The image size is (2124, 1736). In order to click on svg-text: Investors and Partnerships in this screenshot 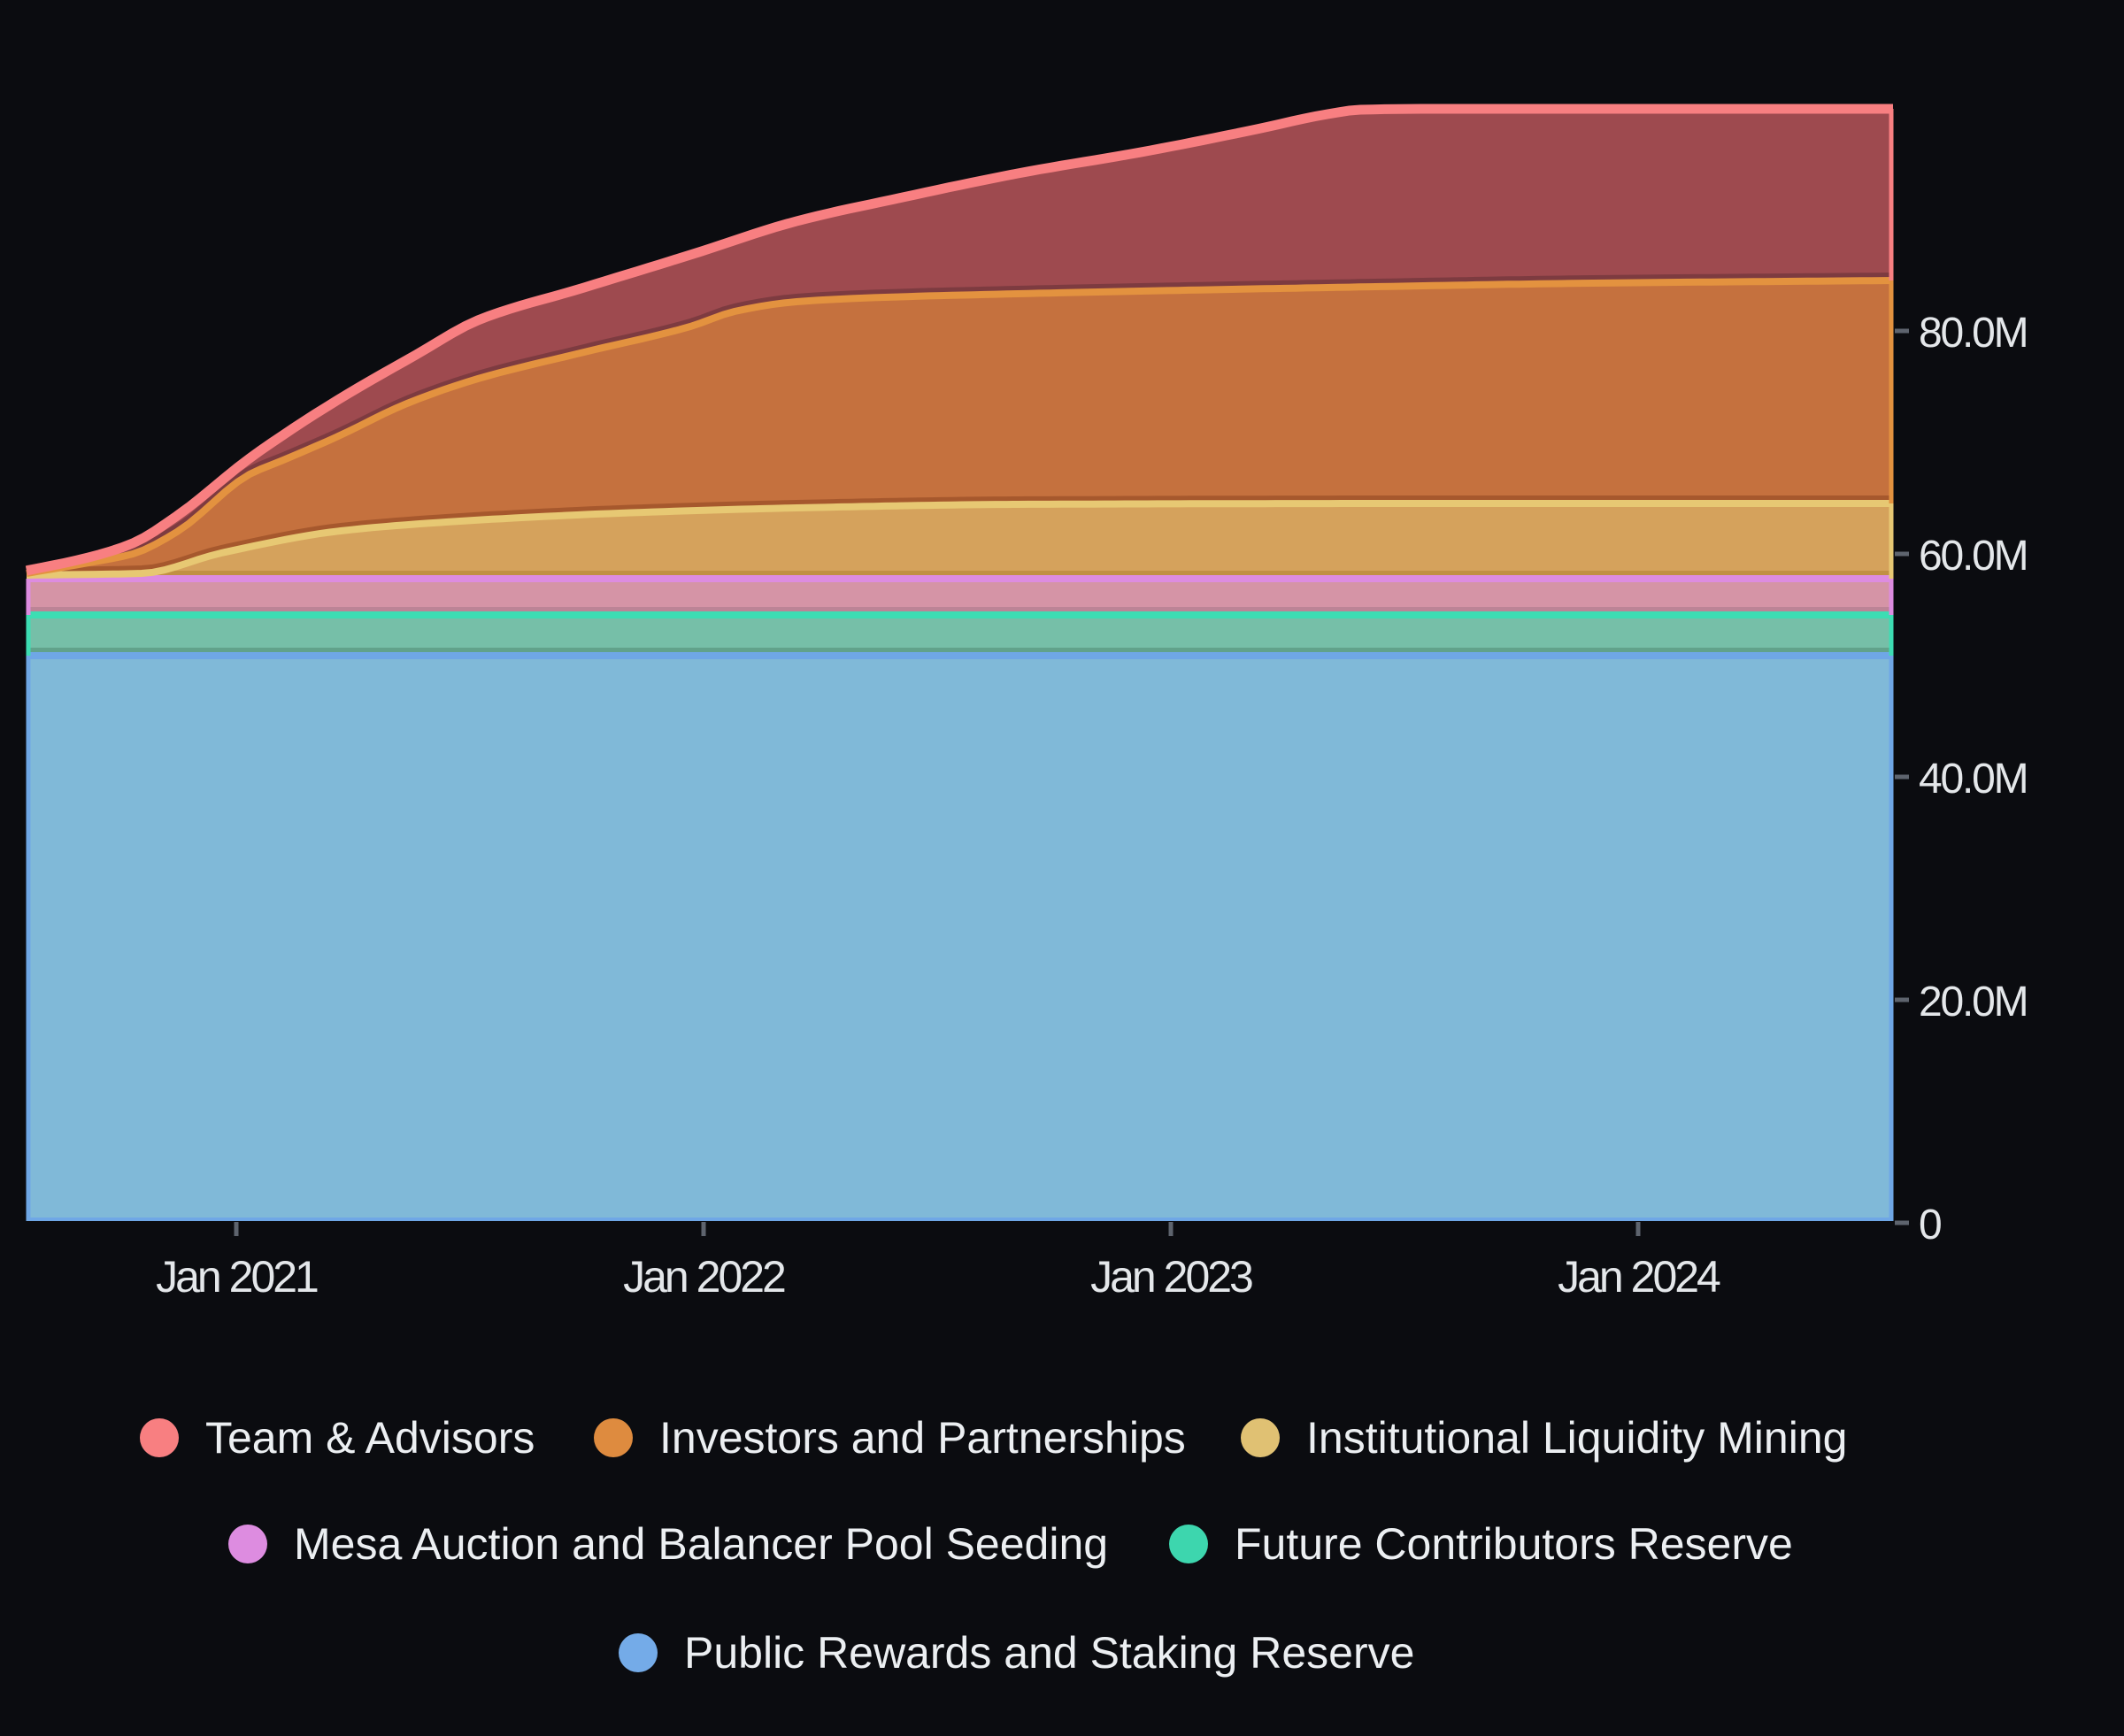, I will do `click(922, 1438)`.